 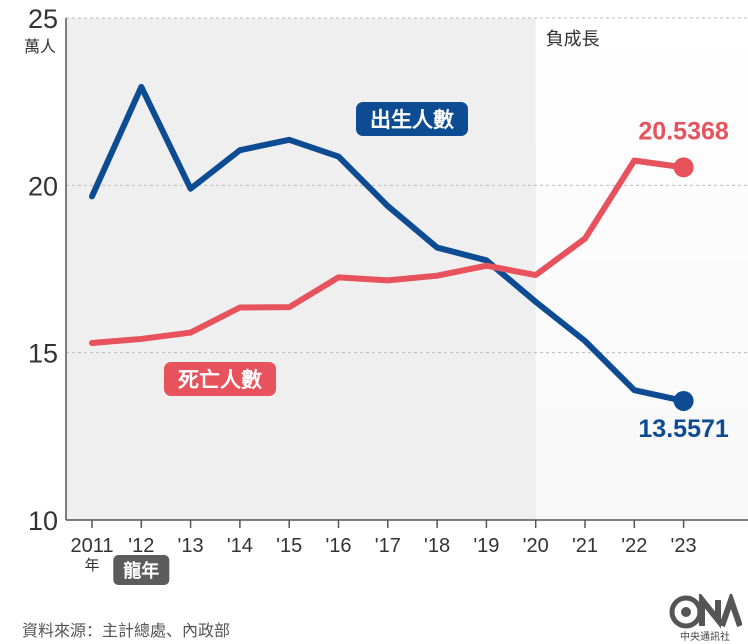 What do you see at coordinates (91, 546) in the screenshot?
I see `x-tick-label: 2011` at bounding box center [91, 546].